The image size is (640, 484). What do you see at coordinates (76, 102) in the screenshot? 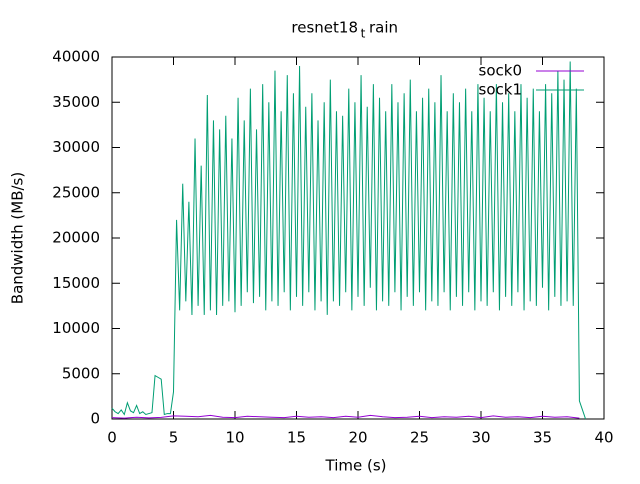
I see `y-tick-label: 35000` at bounding box center [76, 102].